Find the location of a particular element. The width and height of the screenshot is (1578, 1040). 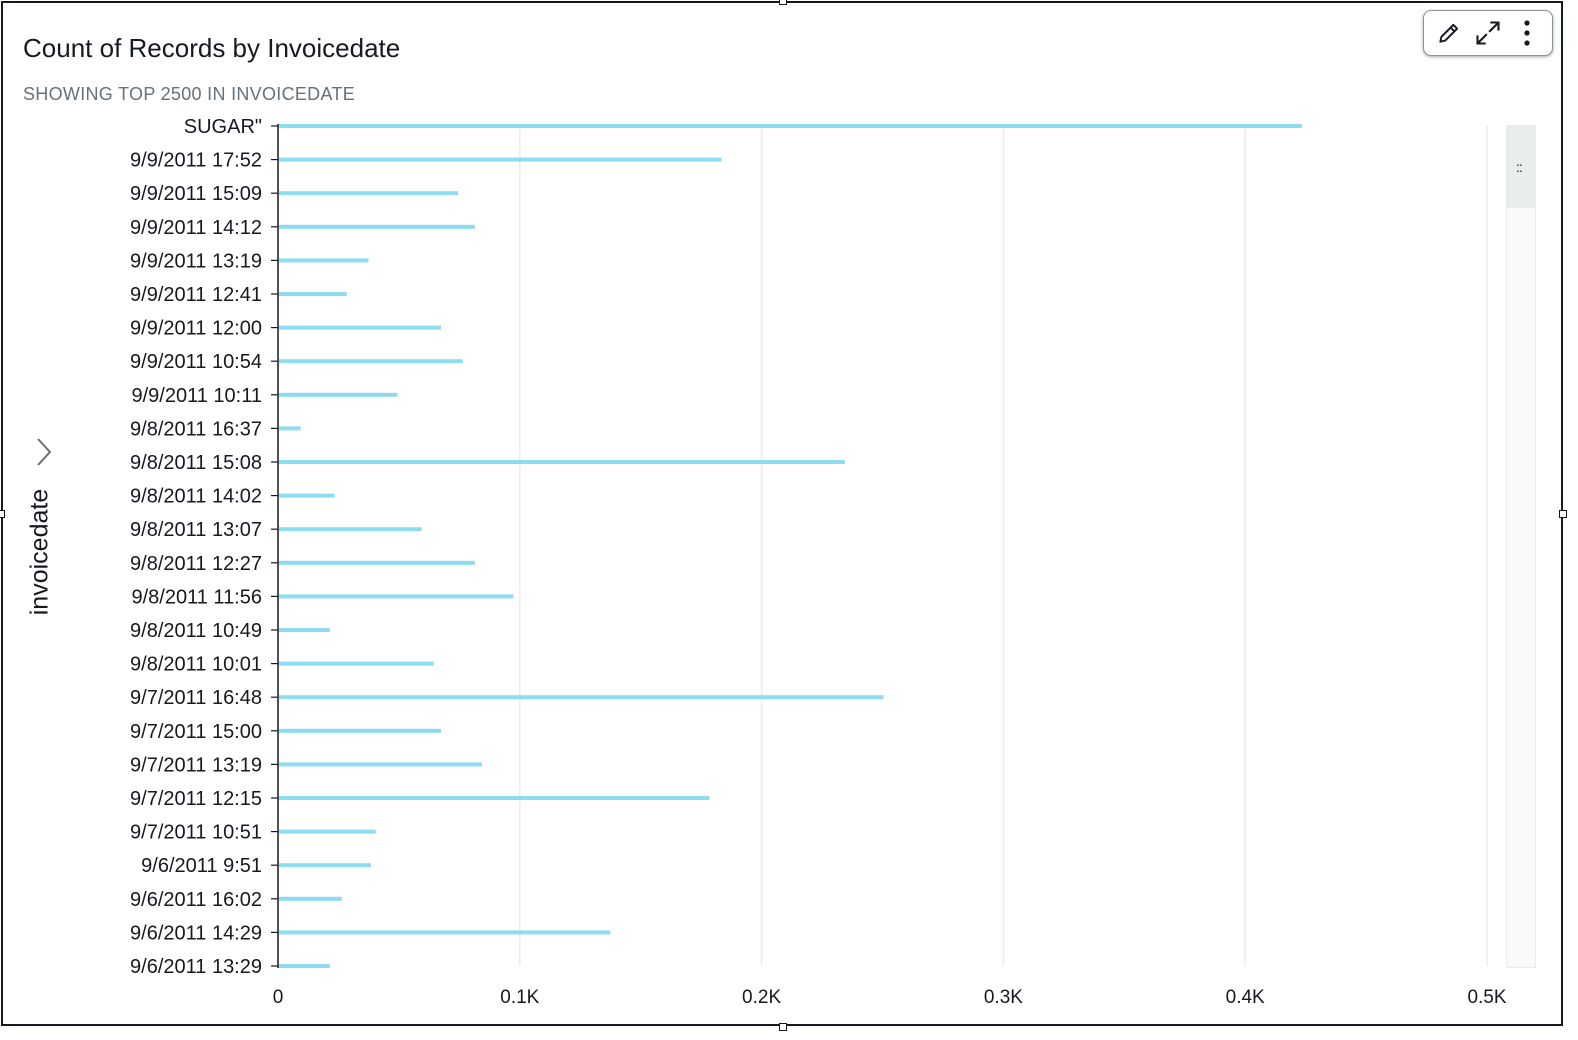

visual-subtitle: SHOWING TOP 2500 IN INVOICEDATE is located at coordinates (189, 94).